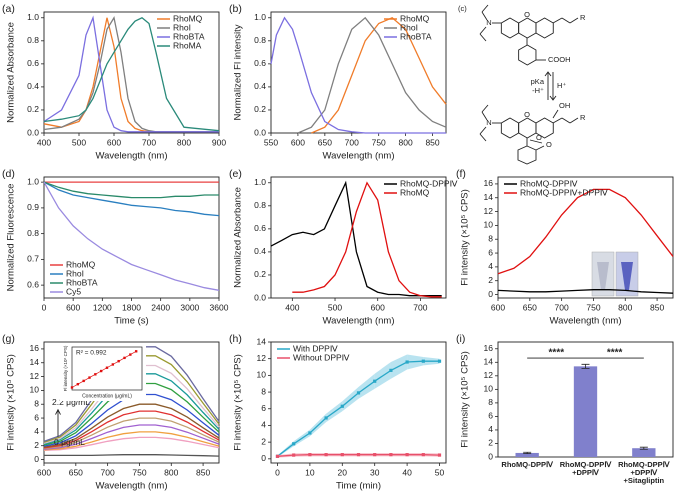  What do you see at coordinates (235, 174) in the screenshot?
I see `panel-label: (e)` at bounding box center [235, 174].